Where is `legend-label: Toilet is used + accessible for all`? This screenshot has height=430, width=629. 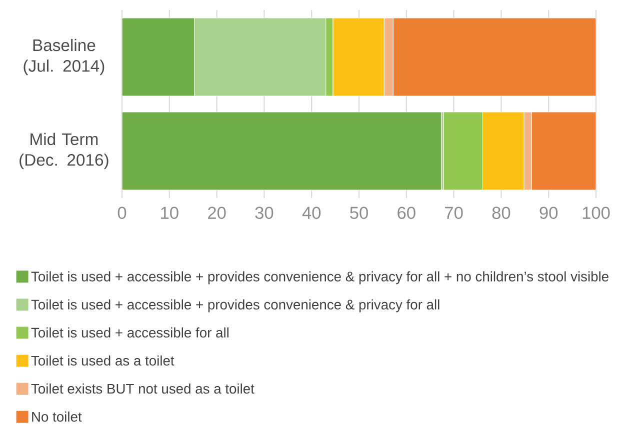 legend-label: Toilet is used + accessible for all is located at coordinates (129, 332).